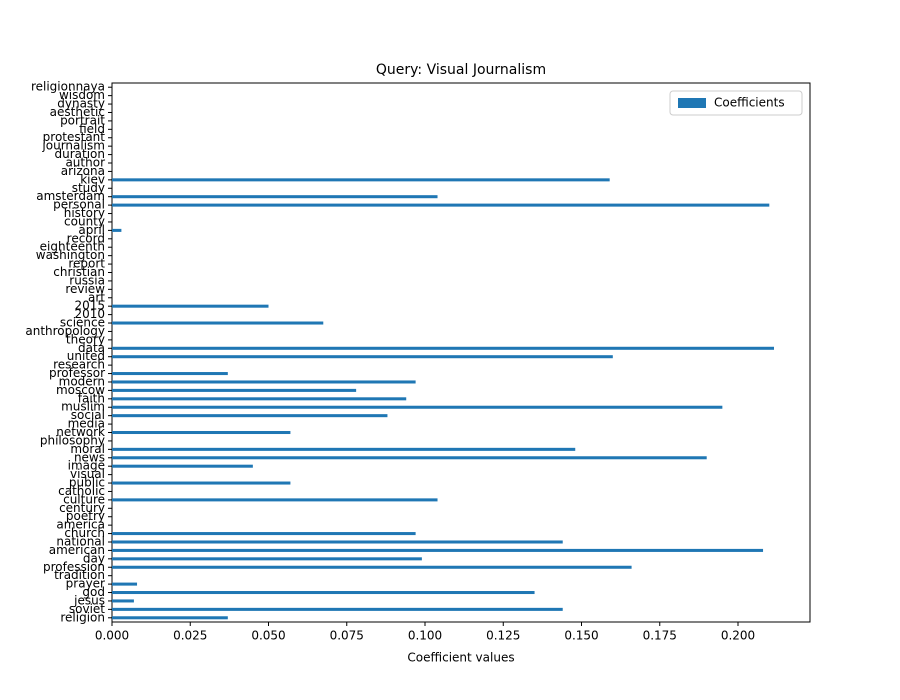 Image resolution: width=900 pixels, height=700 pixels. What do you see at coordinates (80, 525) in the screenshot?
I see `y-tick-label: america` at bounding box center [80, 525].